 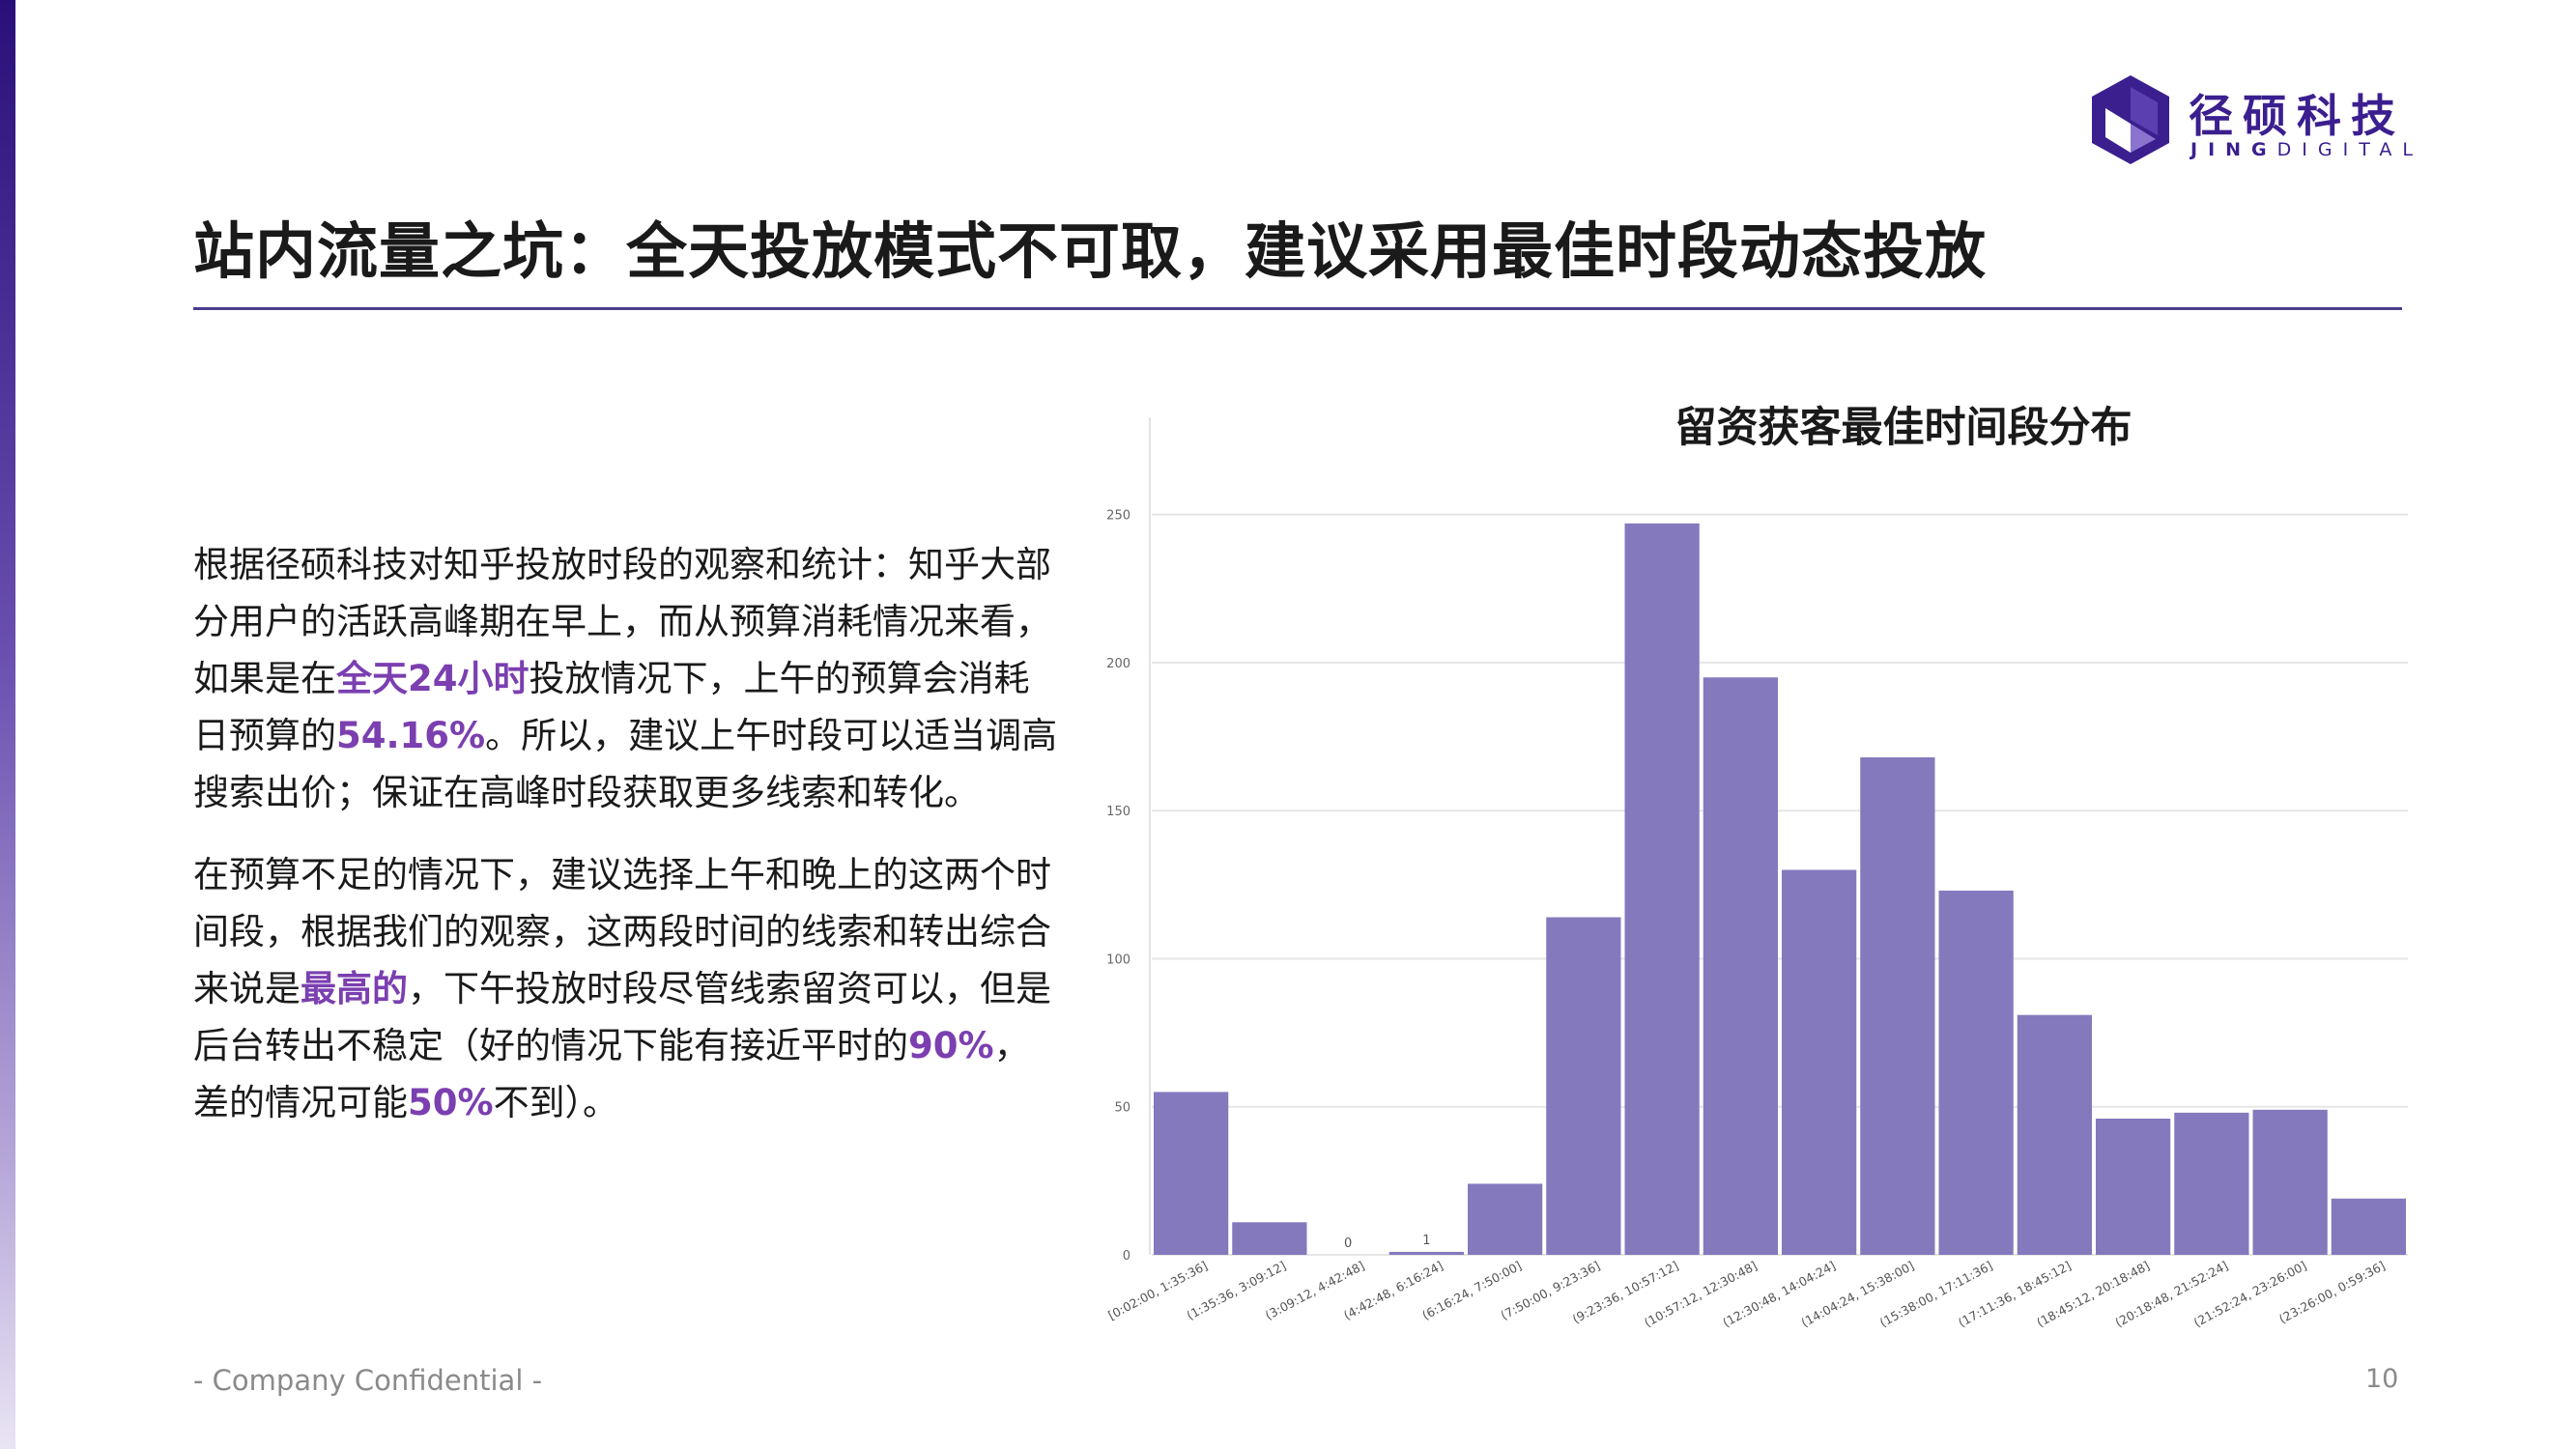 I want to click on y-tick-label: 0, so click(x=1127, y=1256).